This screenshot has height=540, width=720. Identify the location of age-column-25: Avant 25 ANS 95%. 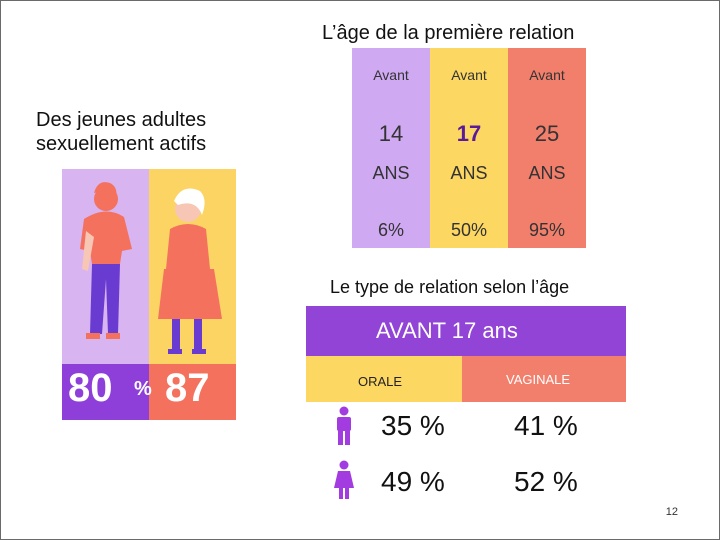
(547, 148).